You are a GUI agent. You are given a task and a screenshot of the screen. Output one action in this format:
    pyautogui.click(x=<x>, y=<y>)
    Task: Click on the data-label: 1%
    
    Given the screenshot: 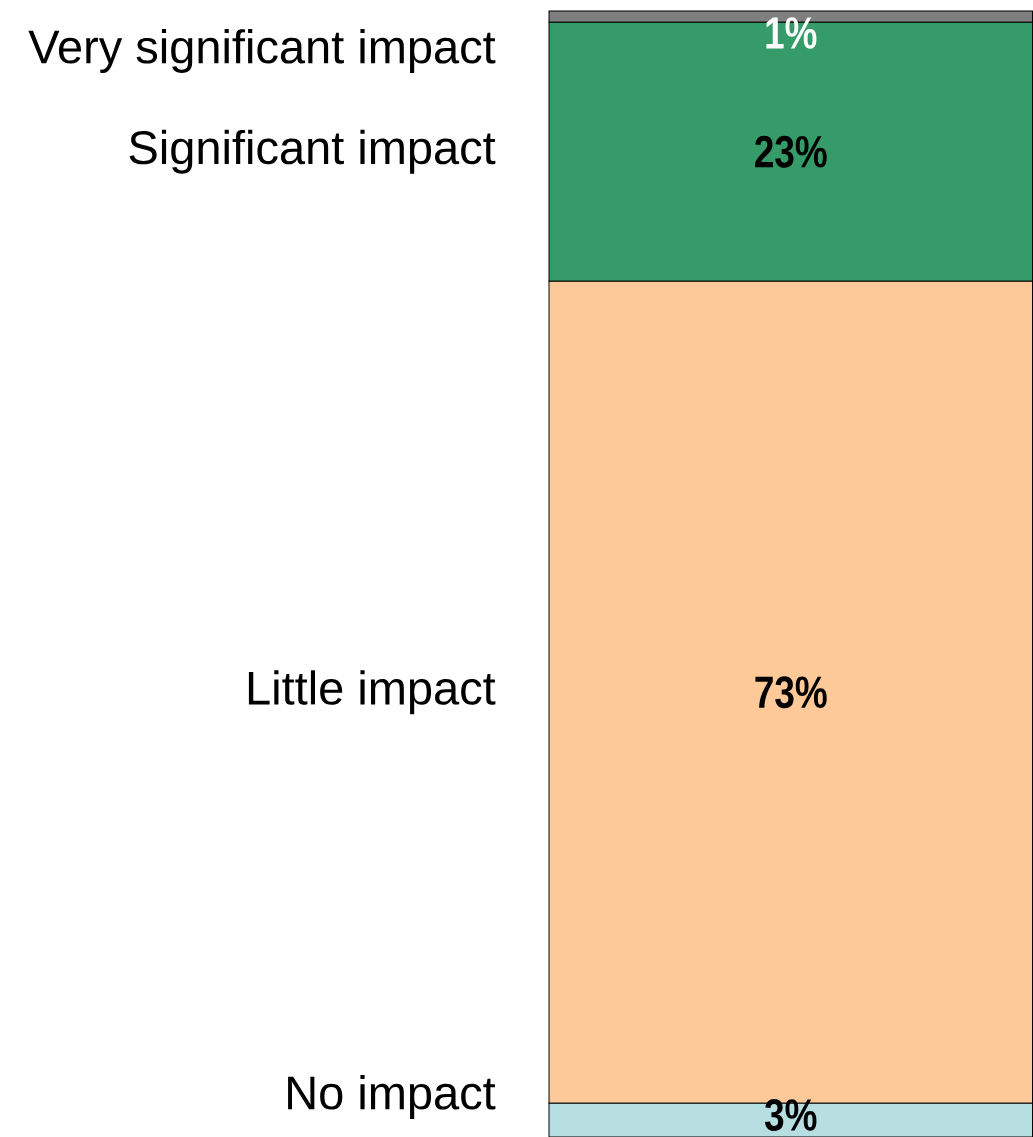 What is the action you would take?
    pyautogui.click(x=791, y=33)
    